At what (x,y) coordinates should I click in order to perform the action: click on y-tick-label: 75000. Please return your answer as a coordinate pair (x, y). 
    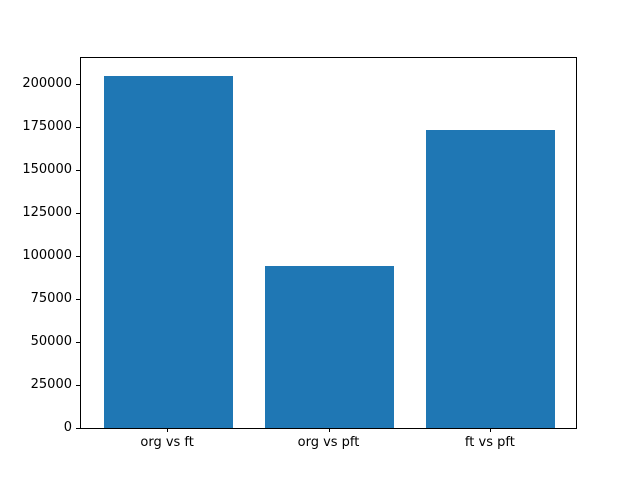
    Looking at the image, I should click on (51, 298).